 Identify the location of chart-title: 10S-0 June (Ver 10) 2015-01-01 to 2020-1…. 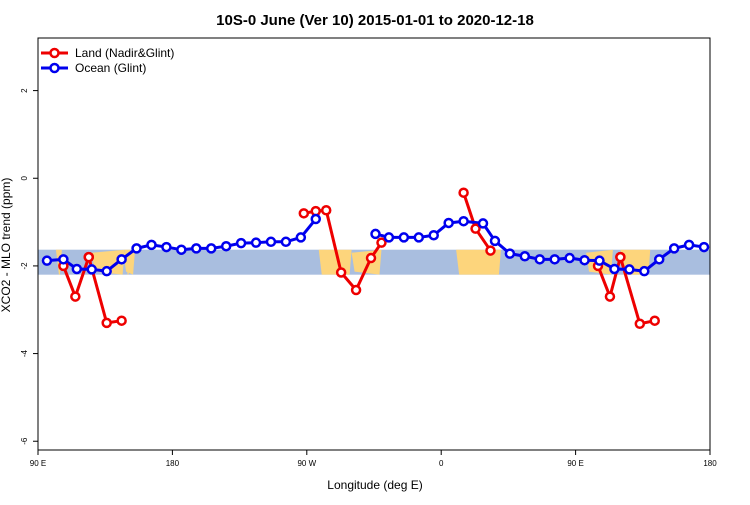
(375, 20).